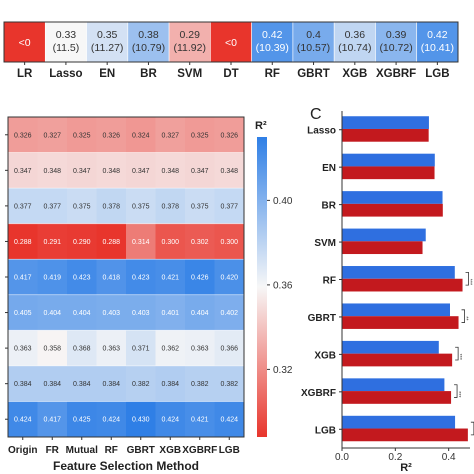 Image resolution: width=474 pixels, height=474 pixels. Describe the element at coordinates (318, 393) in the screenshot. I see `panel-c-y-tick-label: XGBRF` at that location.